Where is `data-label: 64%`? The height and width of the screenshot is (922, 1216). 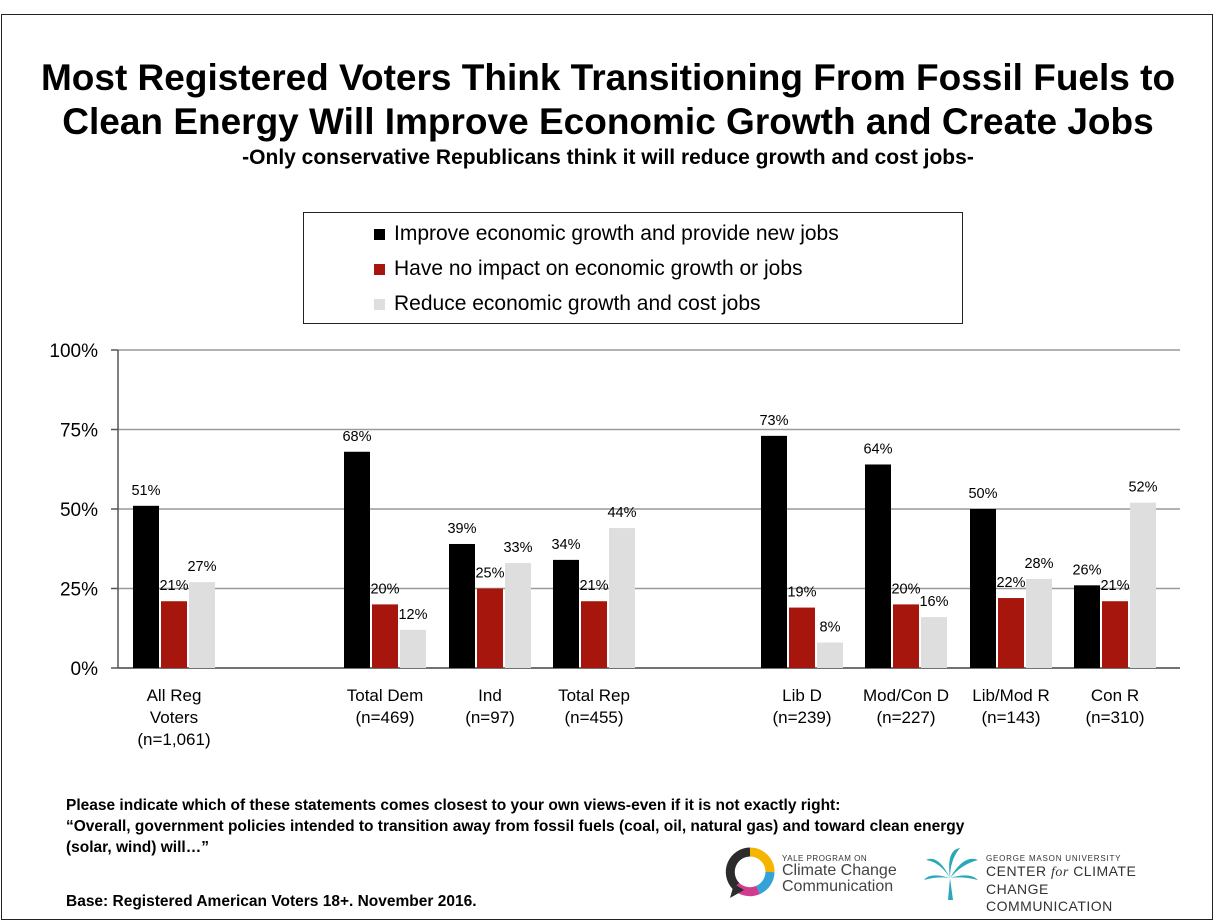
data-label: 64% is located at coordinates (877, 449).